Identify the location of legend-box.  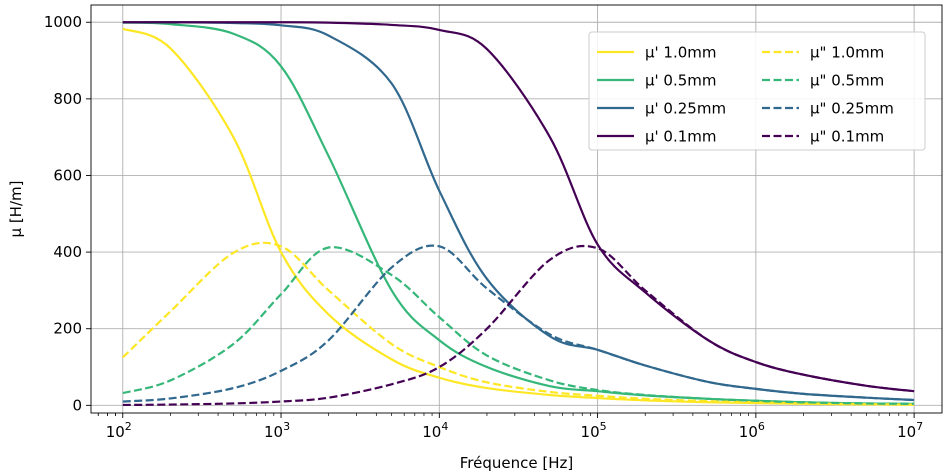
(757, 91).